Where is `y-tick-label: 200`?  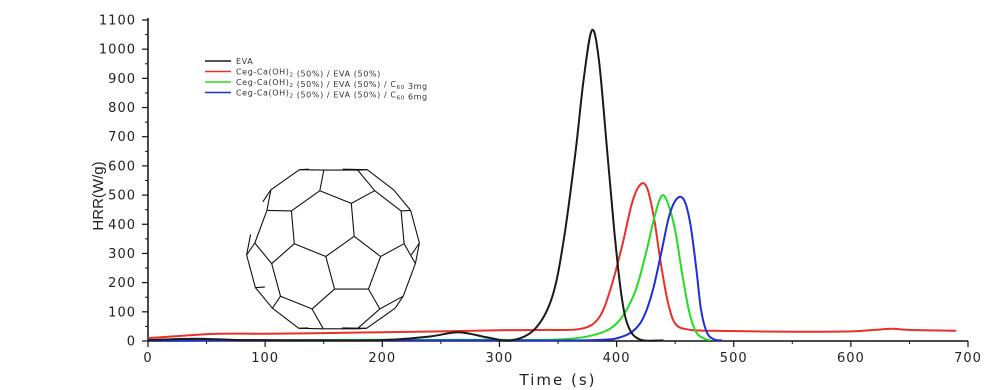 y-tick-label: 200 is located at coordinates (122, 283).